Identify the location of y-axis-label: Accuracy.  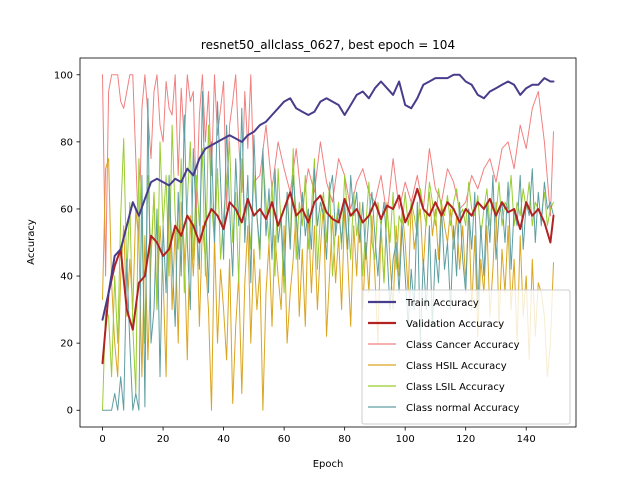
(31, 242).